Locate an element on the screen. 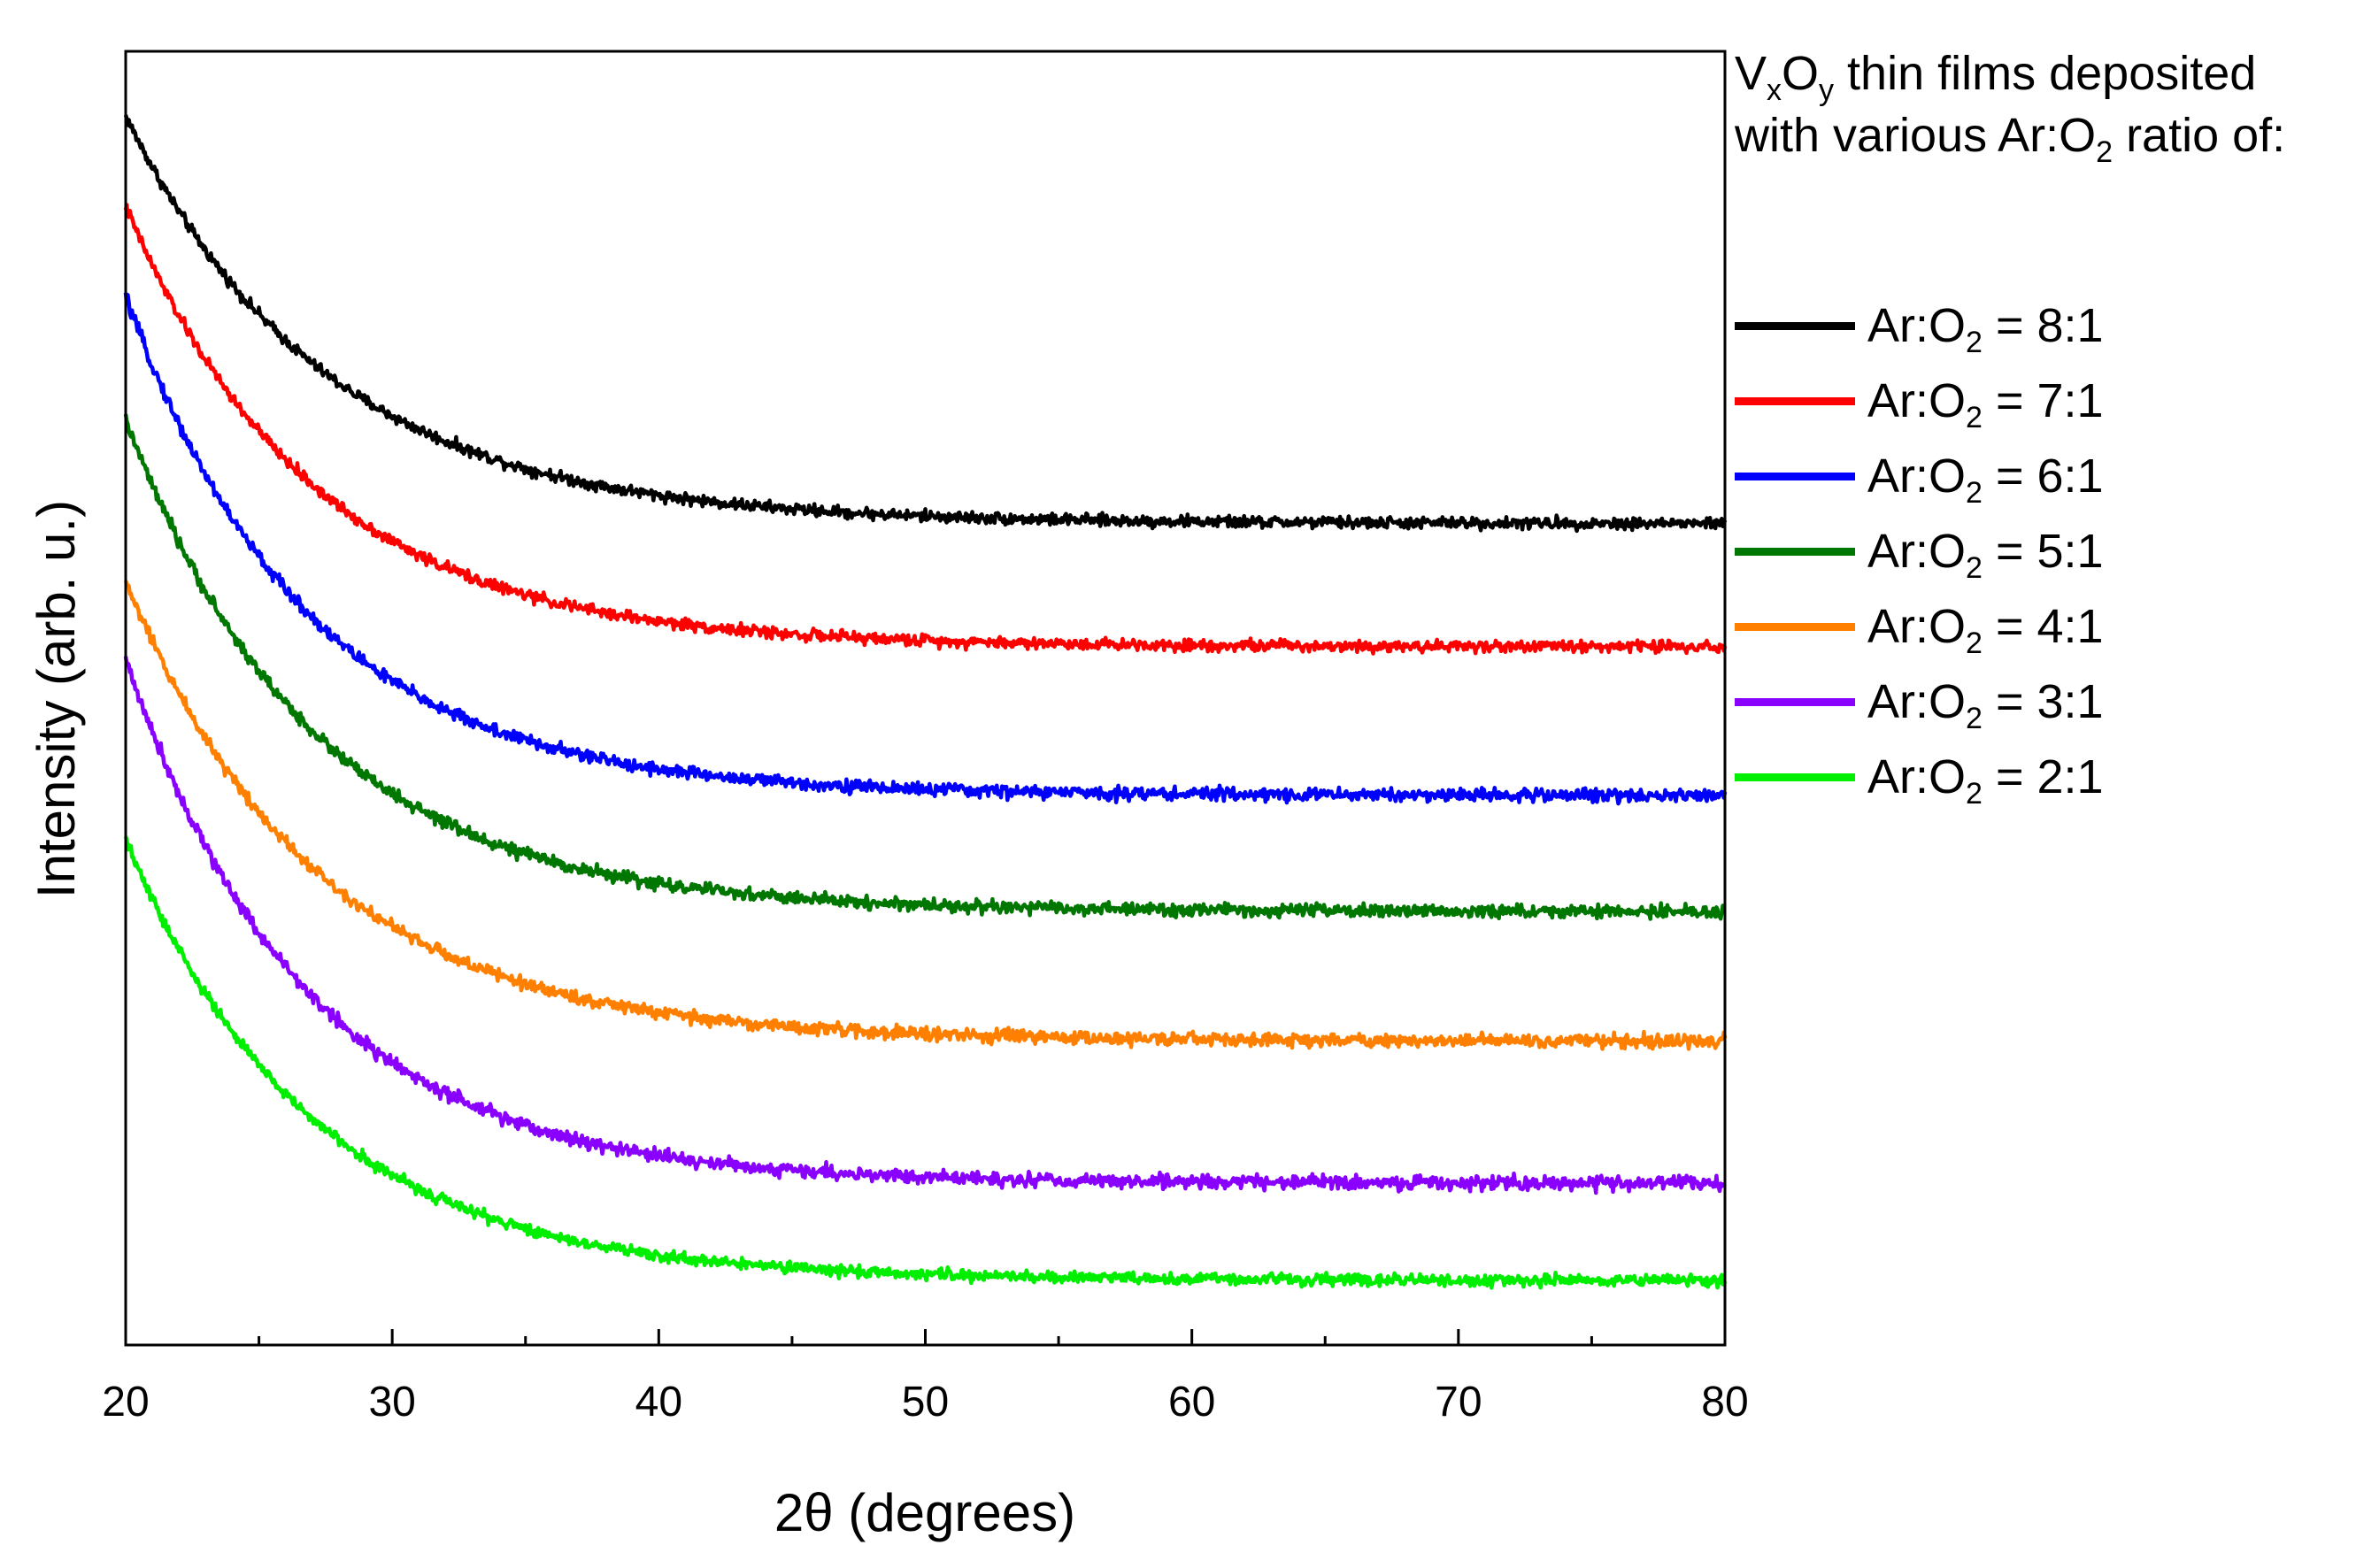  legend-title-line-2: with various Ar:O2 ratio of: is located at coordinates (2040, 136).